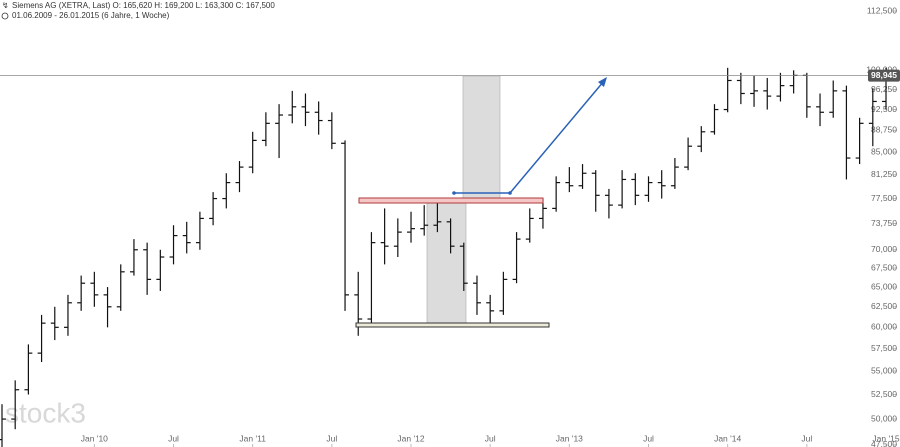 This screenshot has height=447, width=900. I want to click on x-tick-label: Jan '14, so click(727, 438).